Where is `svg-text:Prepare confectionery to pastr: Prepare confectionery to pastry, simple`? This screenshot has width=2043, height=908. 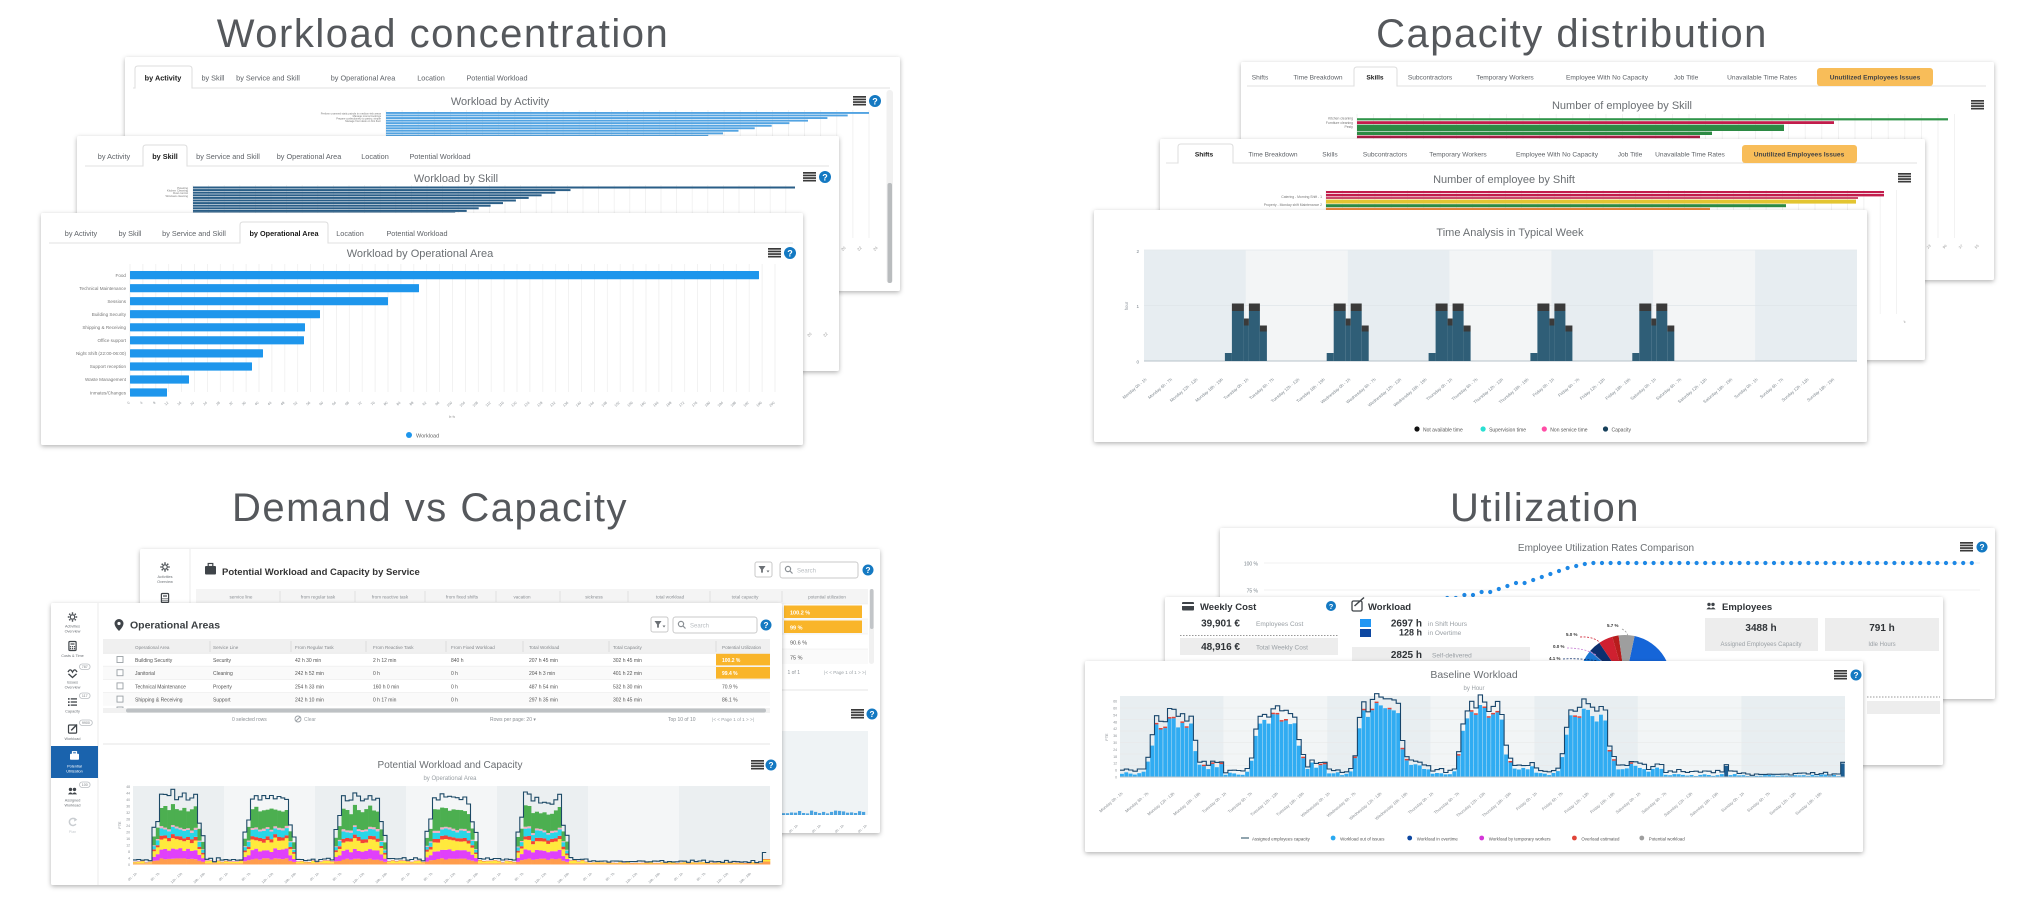 svg-text:Prepare confectionery to pastr: Prepare confectionery to pastry, simple is located at coordinates (358, 119).